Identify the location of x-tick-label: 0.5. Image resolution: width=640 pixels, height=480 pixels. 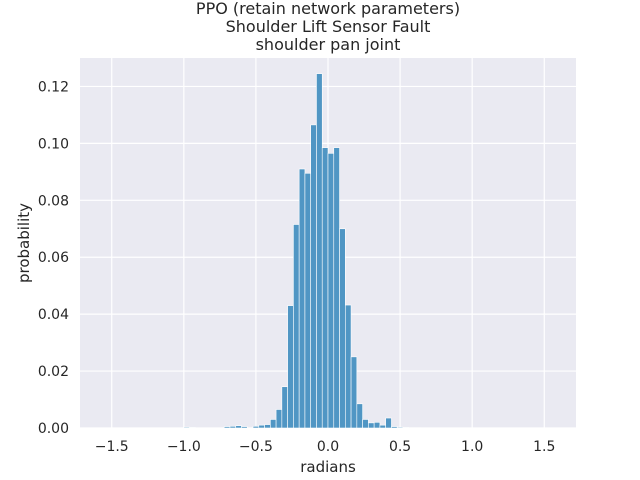
(400, 447).